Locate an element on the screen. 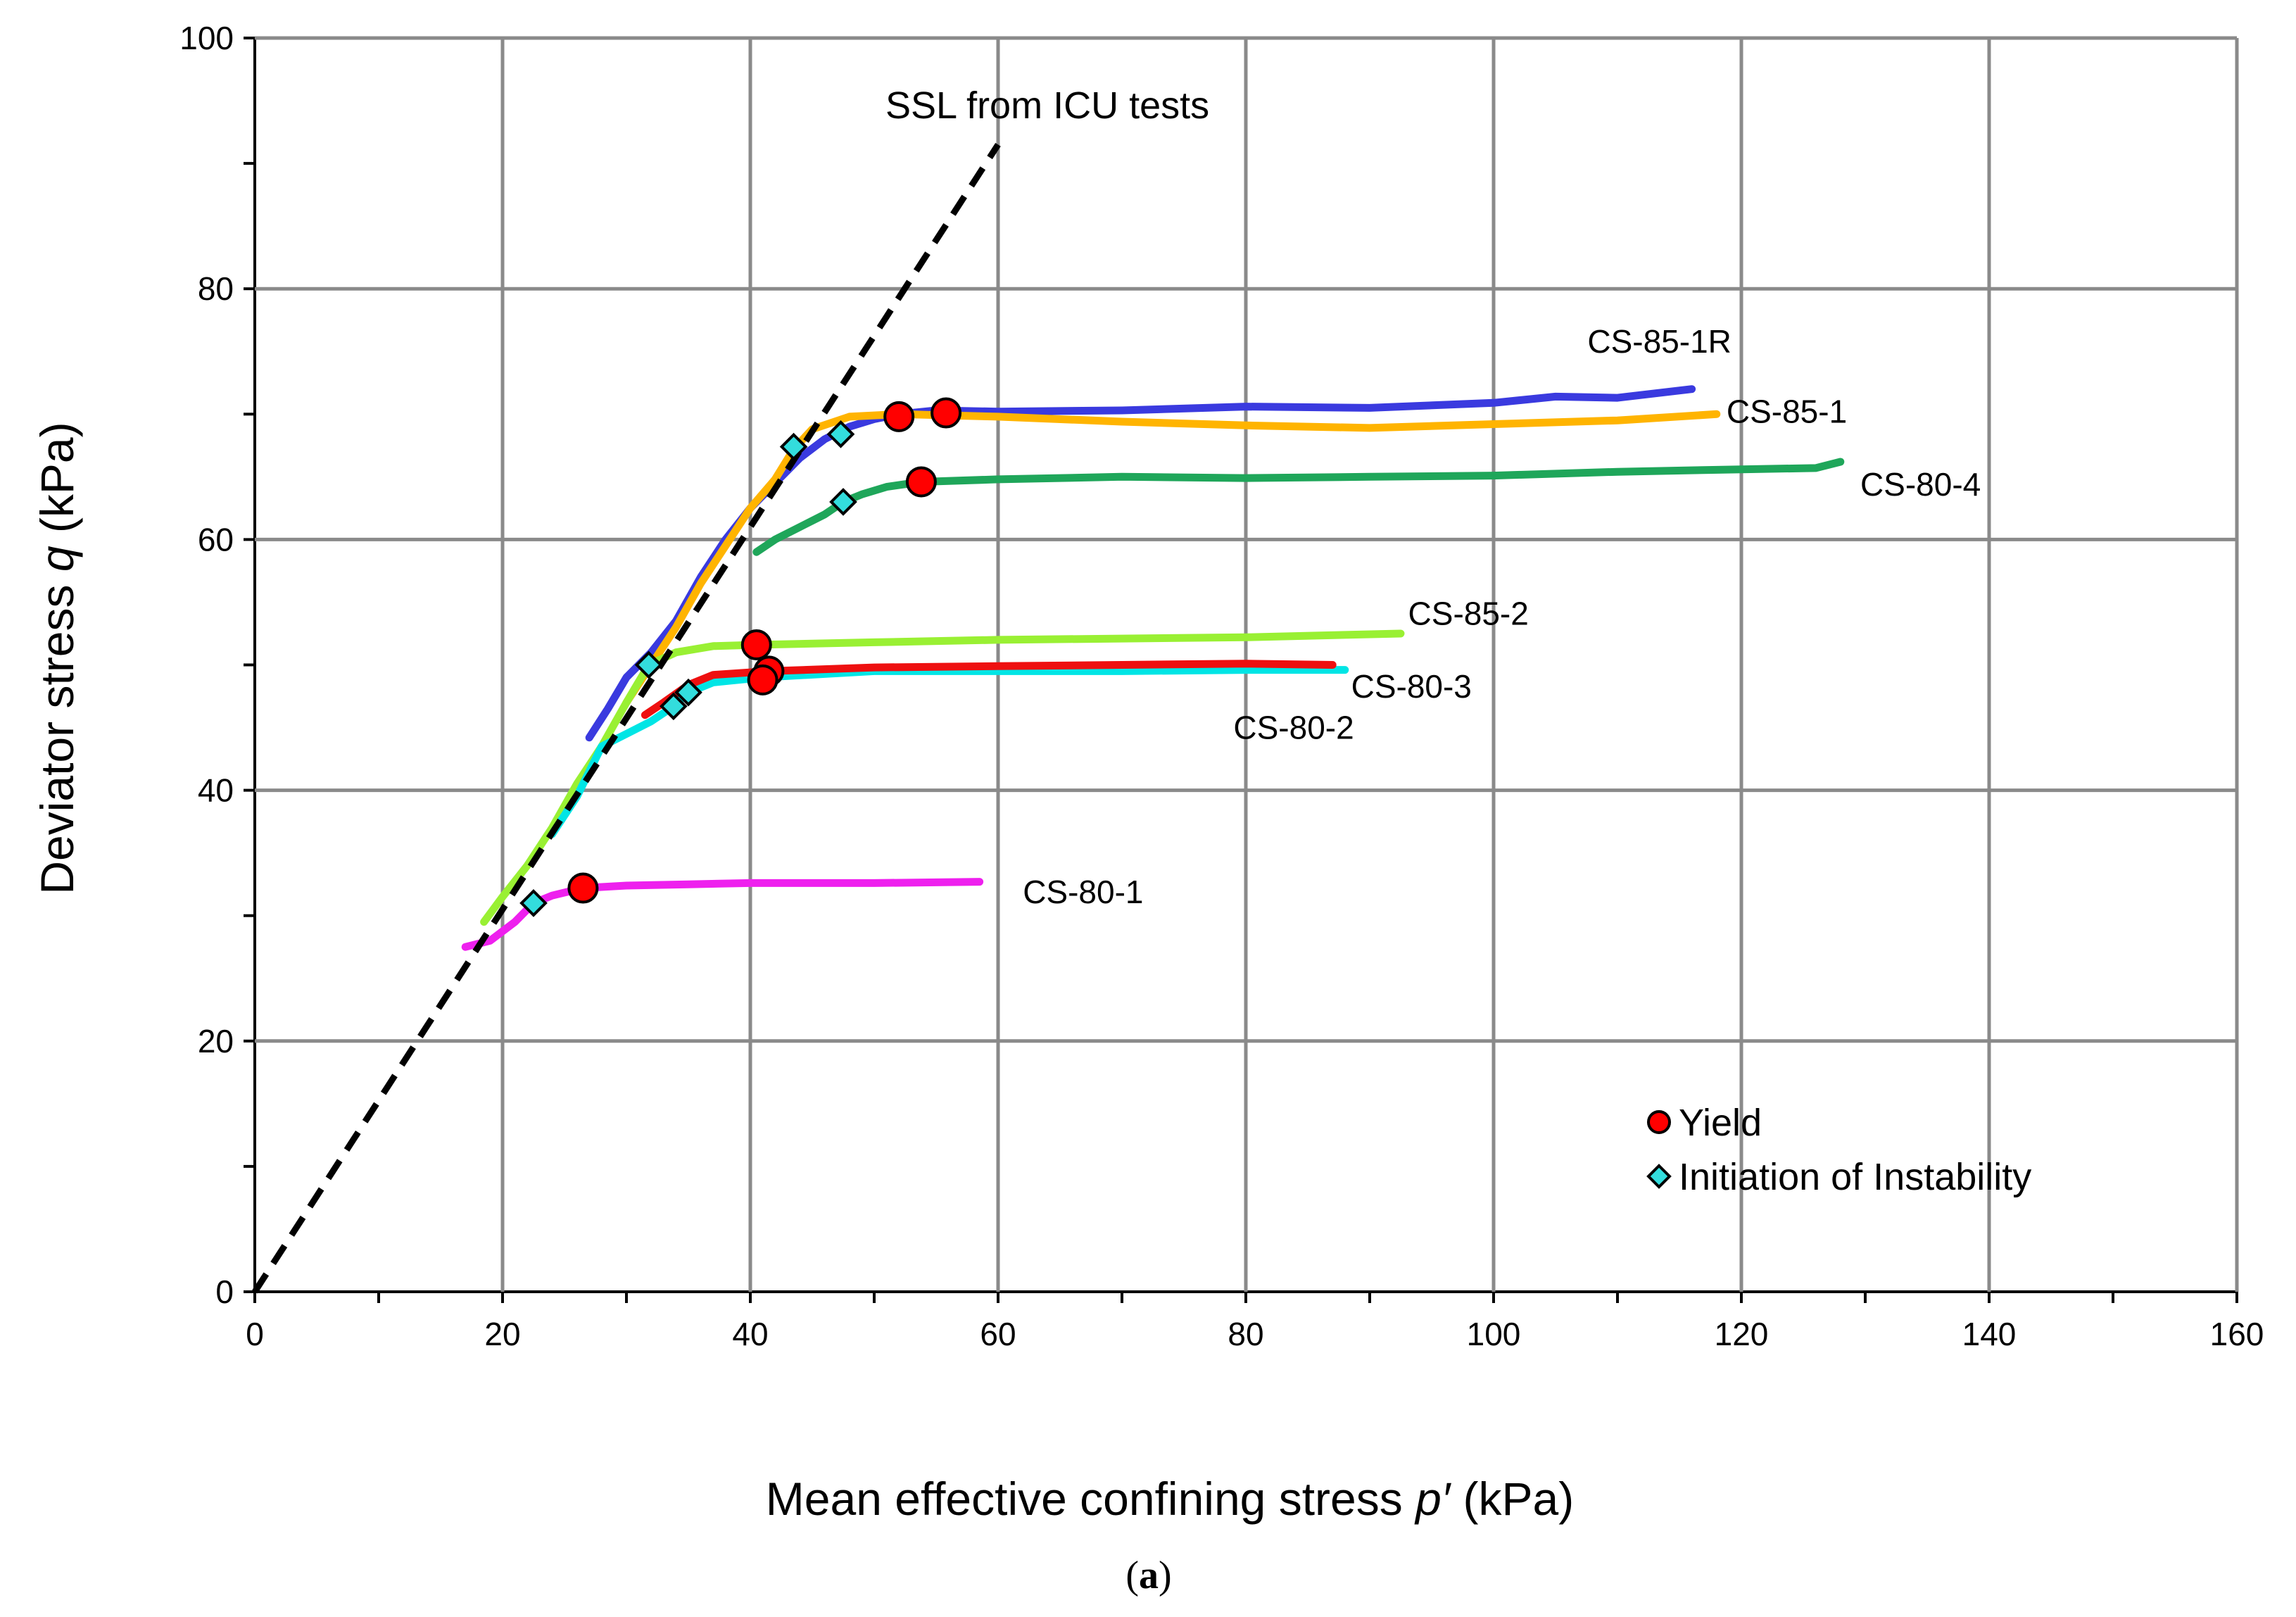 This screenshot has height=1617, width=2296. x-tick-label: 160 is located at coordinates (2237, 1334).